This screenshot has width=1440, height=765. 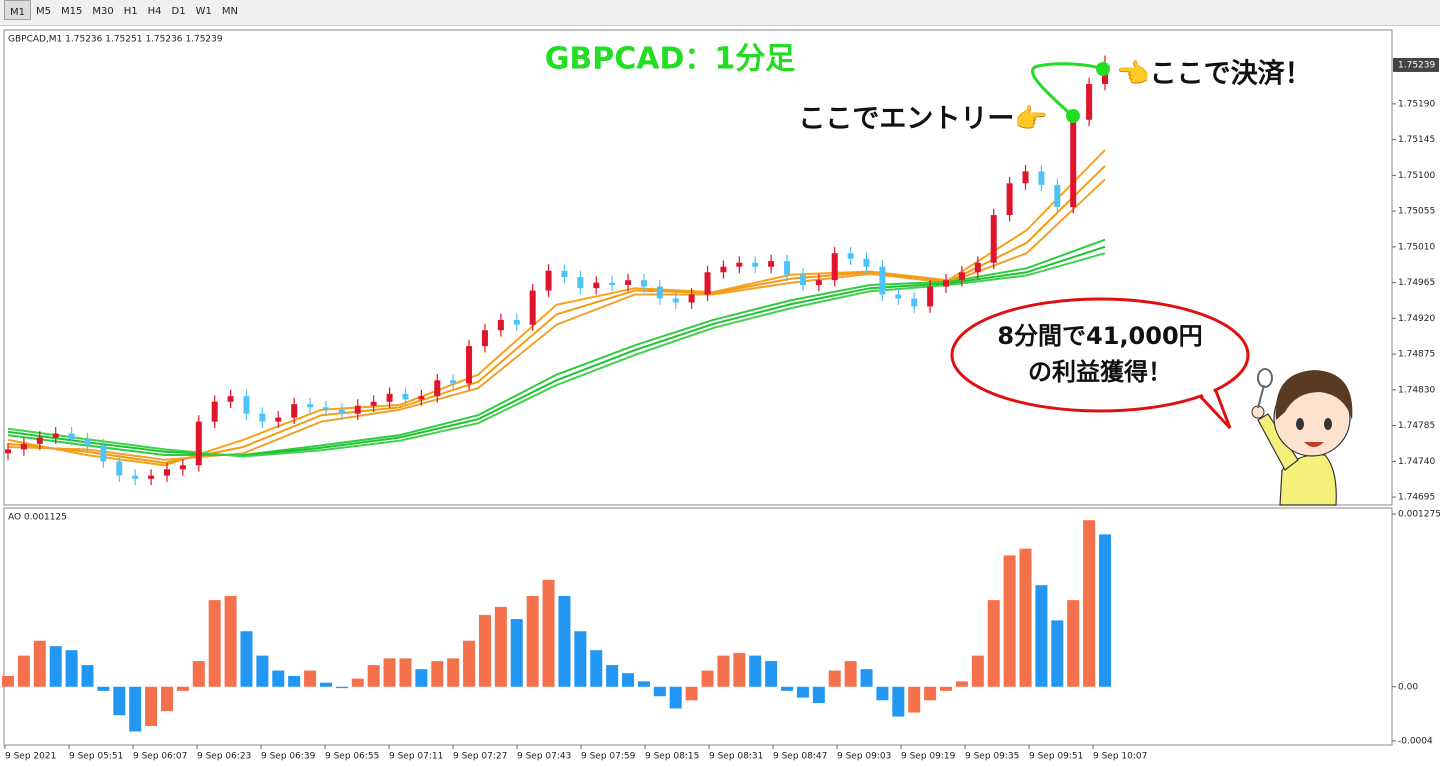 I want to click on y-tick-label: 1.74785, so click(x=1416, y=426).